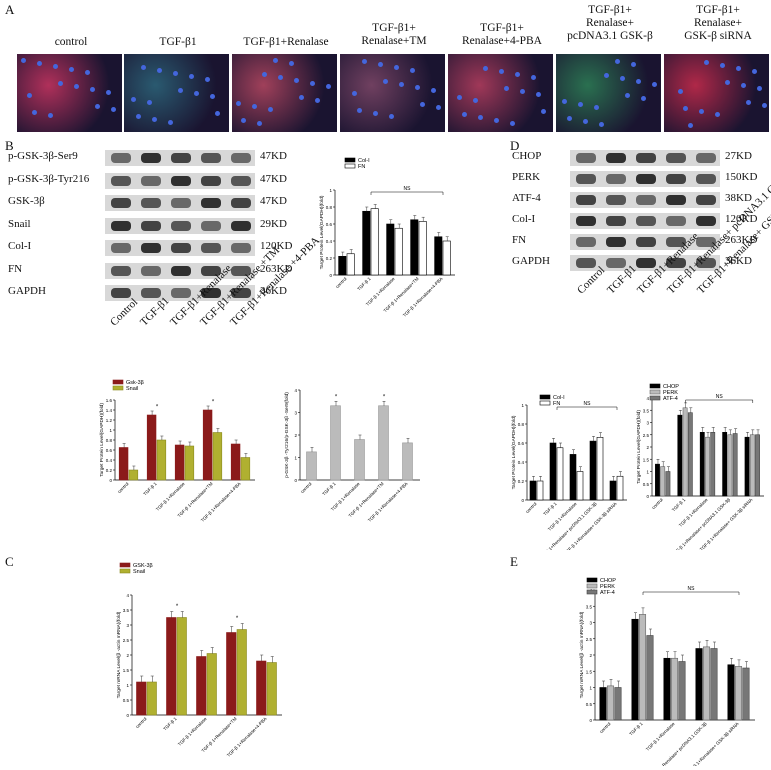  I want to click on y-tick-label: 2.5, so click(126, 640).